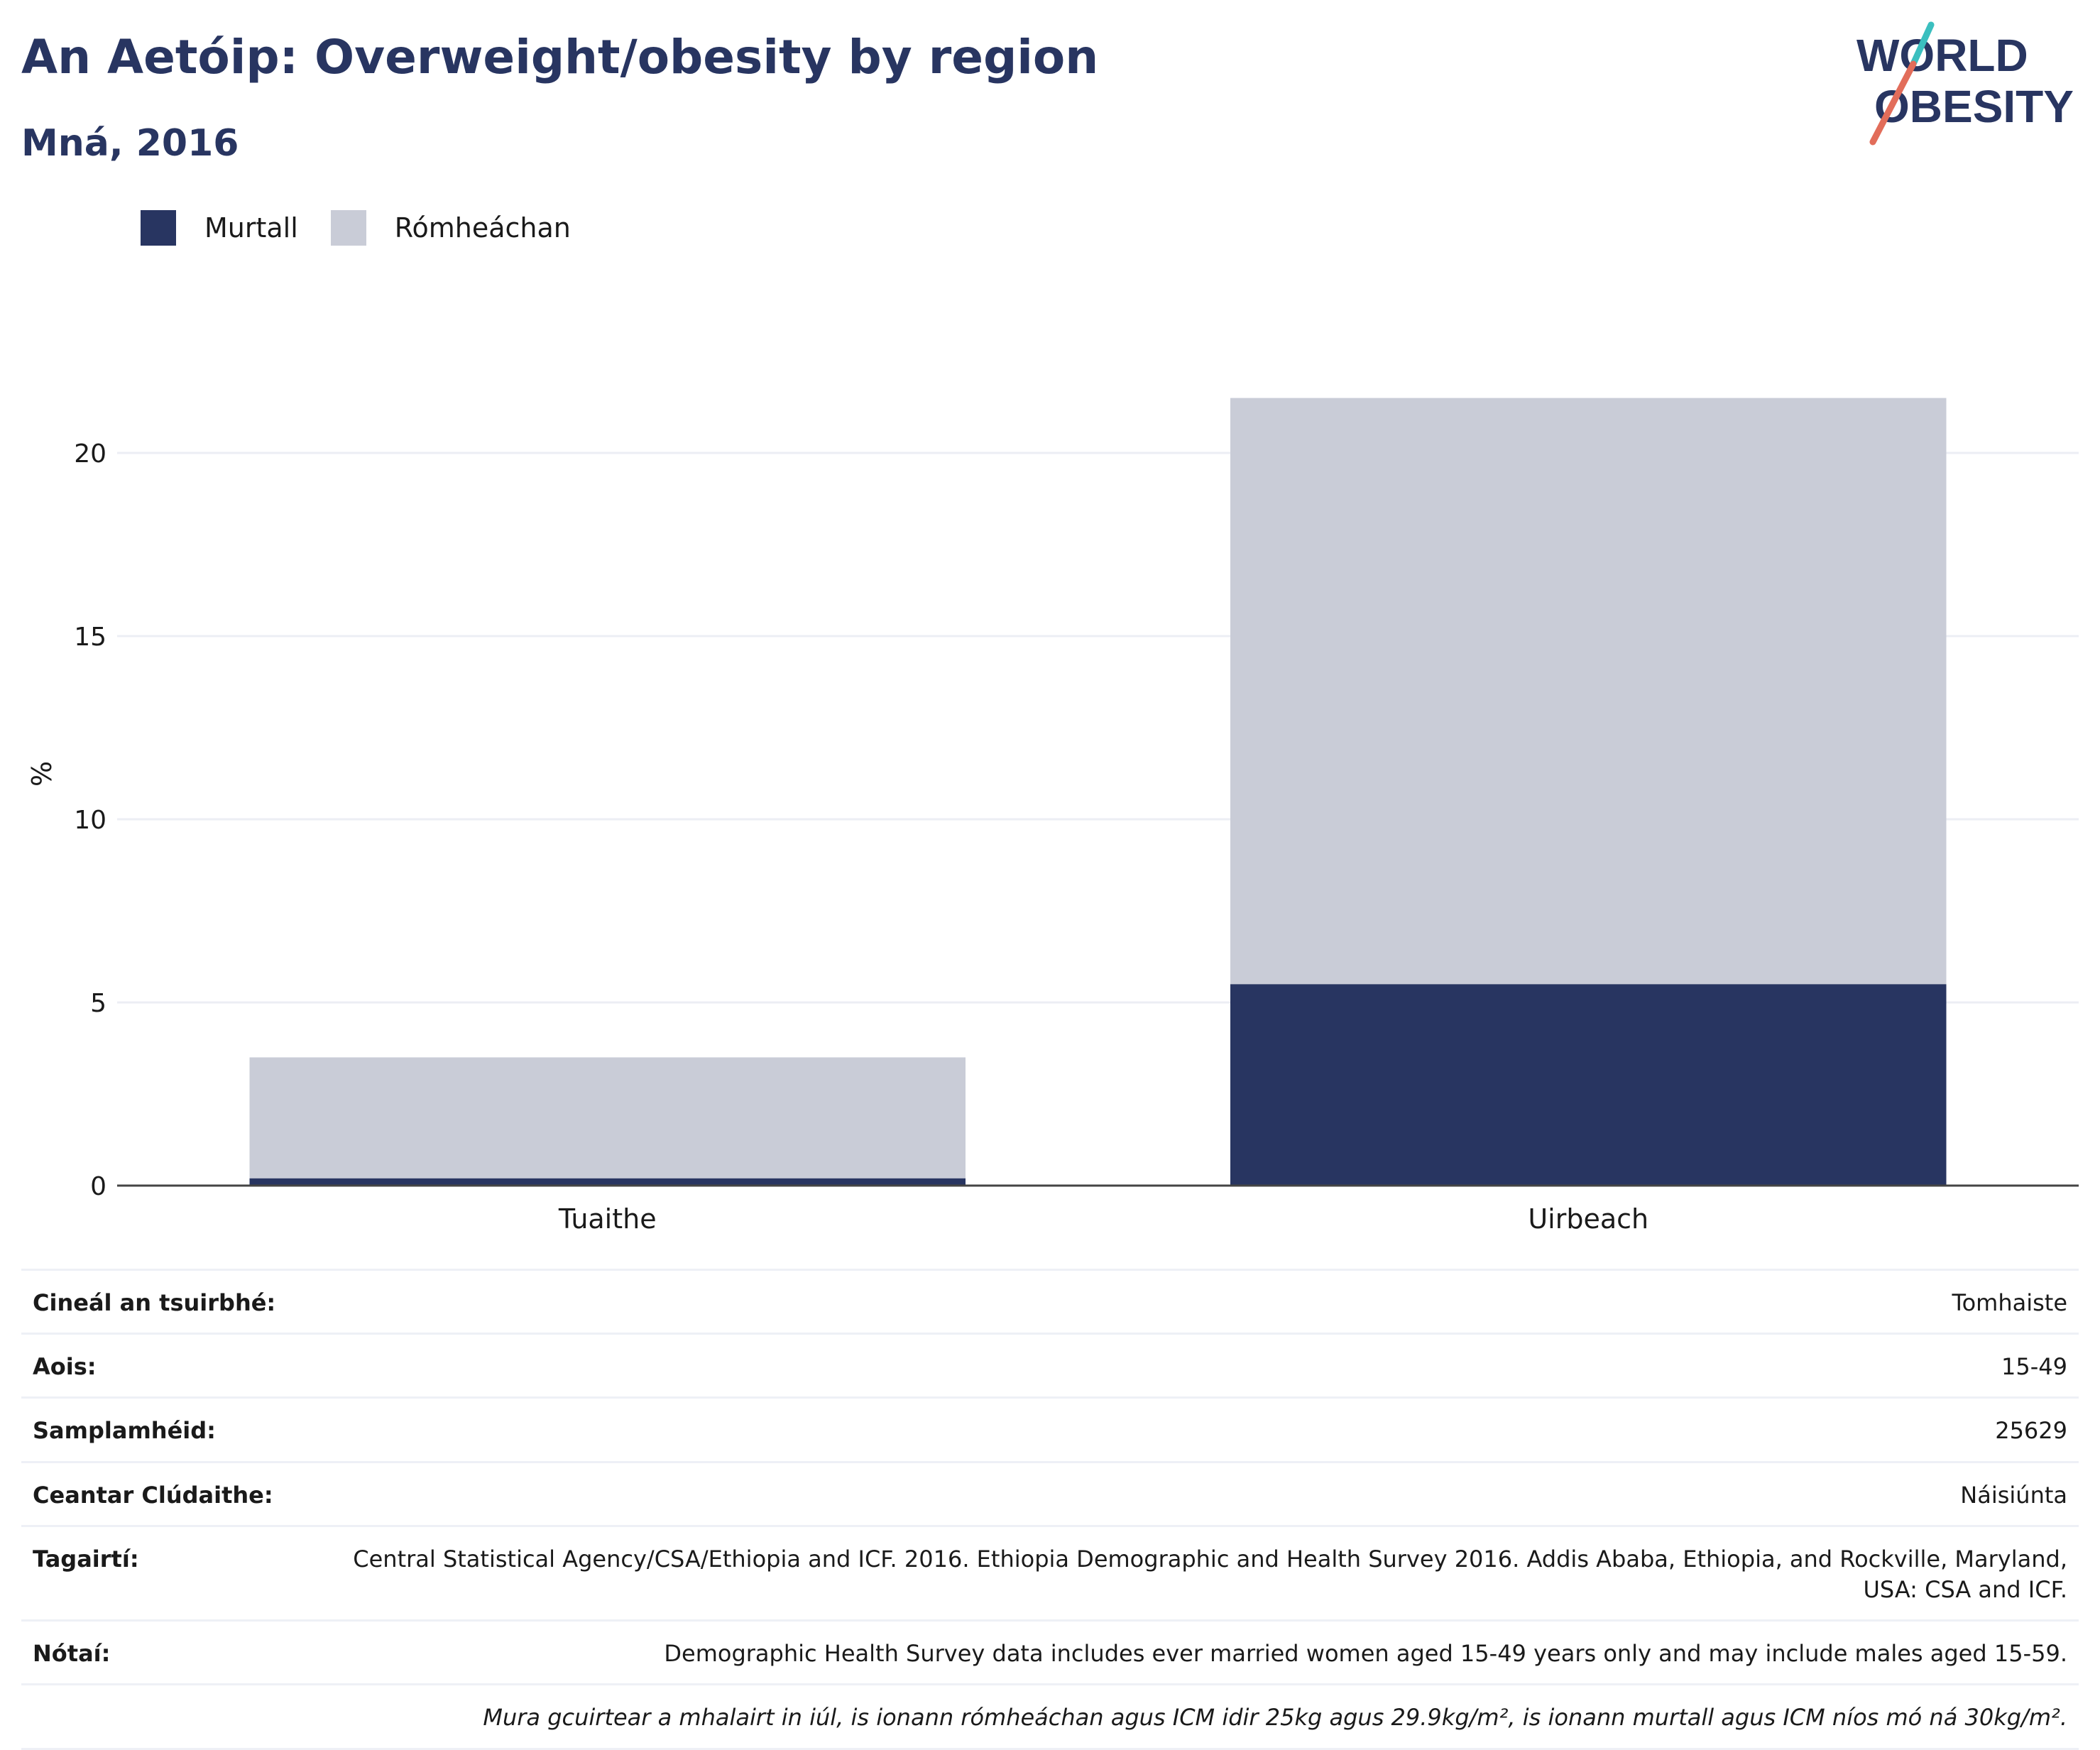  What do you see at coordinates (1183, 1429) in the screenshot?
I see `info-value: 25629` at bounding box center [1183, 1429].